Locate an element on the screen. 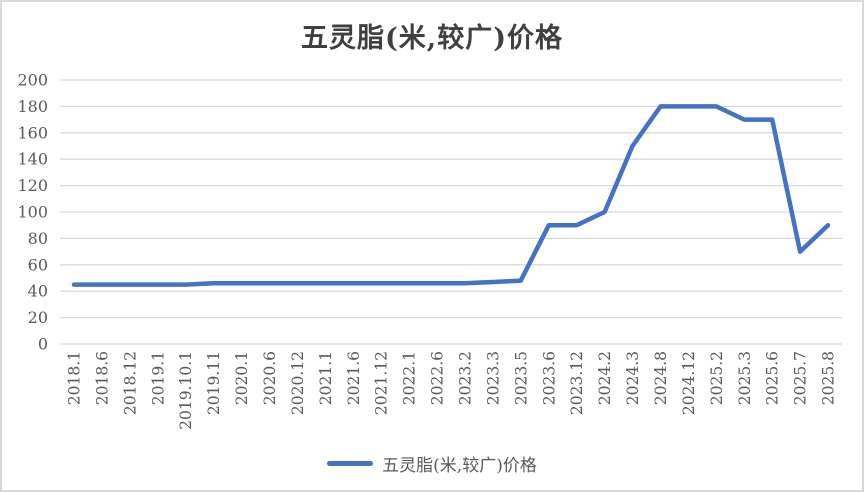 Image resolution: width=864 pixels, height=492 pixels. x-tick-label: 2021.1 is located at coordinates (326, 378).